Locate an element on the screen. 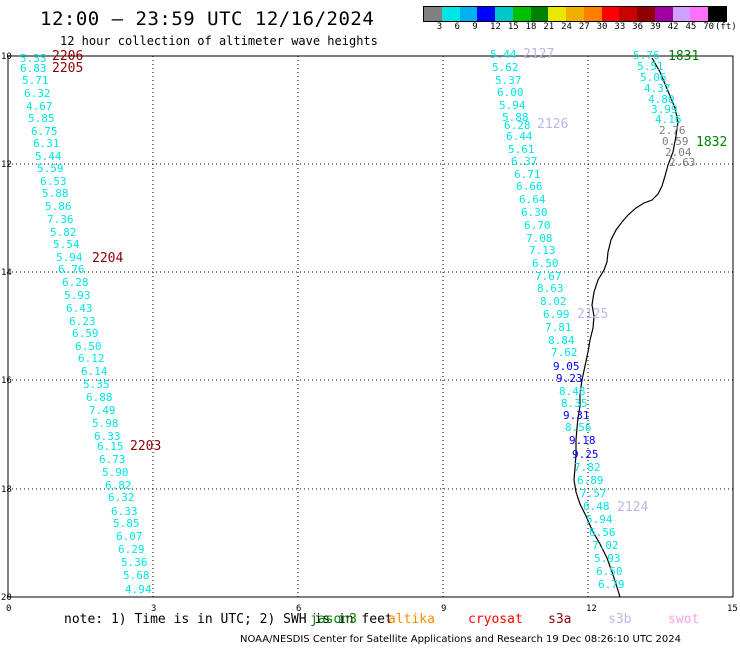 This screenshot has width=740, height=650. wave-height-value: 7.57 is located at coordinates (593, 493).